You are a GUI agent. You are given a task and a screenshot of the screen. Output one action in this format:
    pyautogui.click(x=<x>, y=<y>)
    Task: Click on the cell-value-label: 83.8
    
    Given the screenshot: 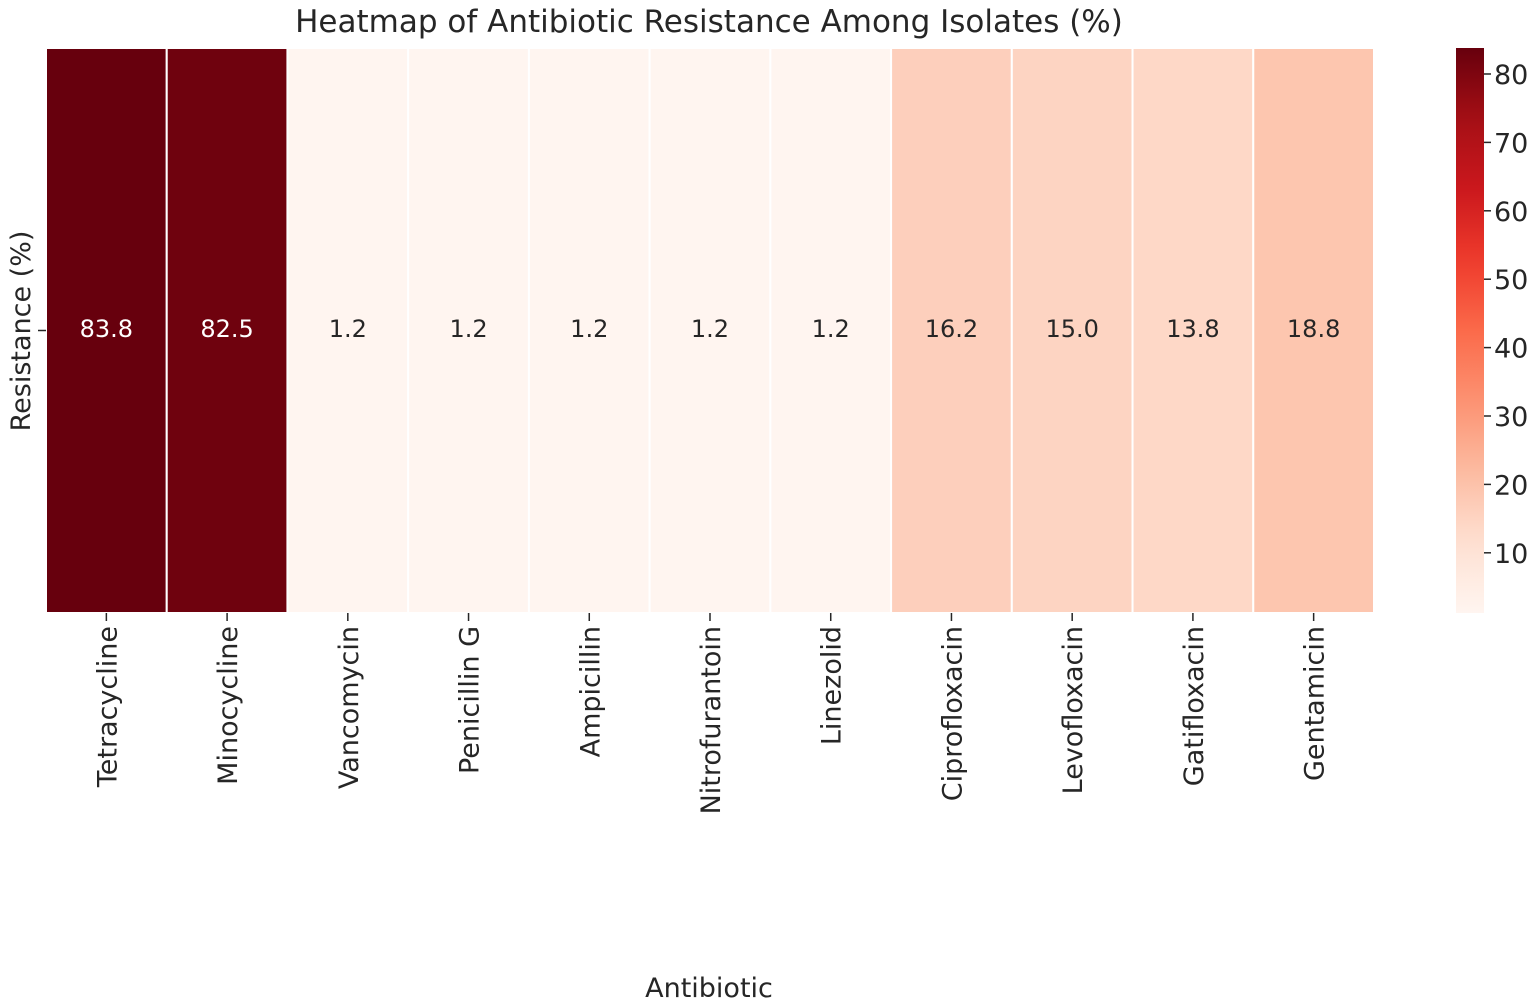 What is the action you would take?
    pyautogui.click(x=106, y=329)
    